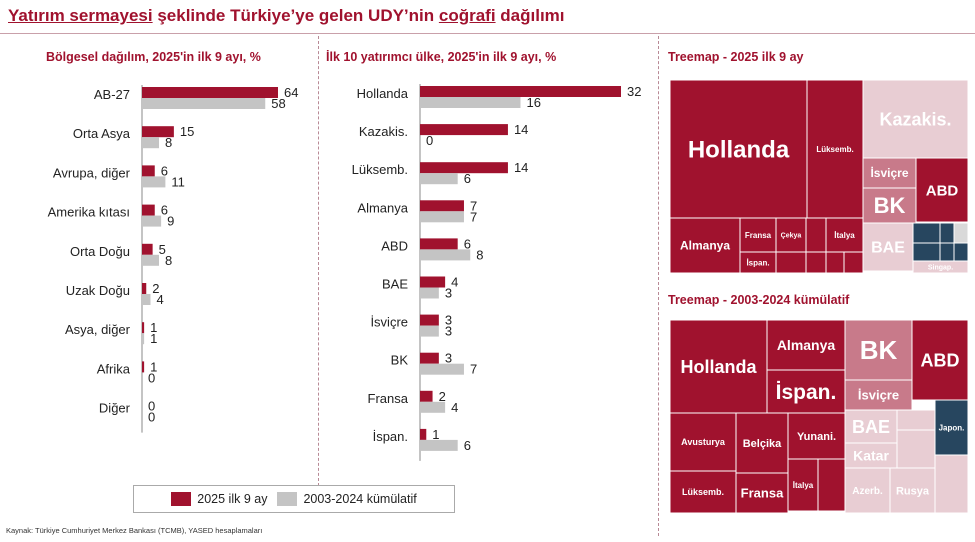 The image size is (975, 542). Describe the element at coordinates (530, 15) in the screenshot. I see `title-part-4: dağılımı` at that location.